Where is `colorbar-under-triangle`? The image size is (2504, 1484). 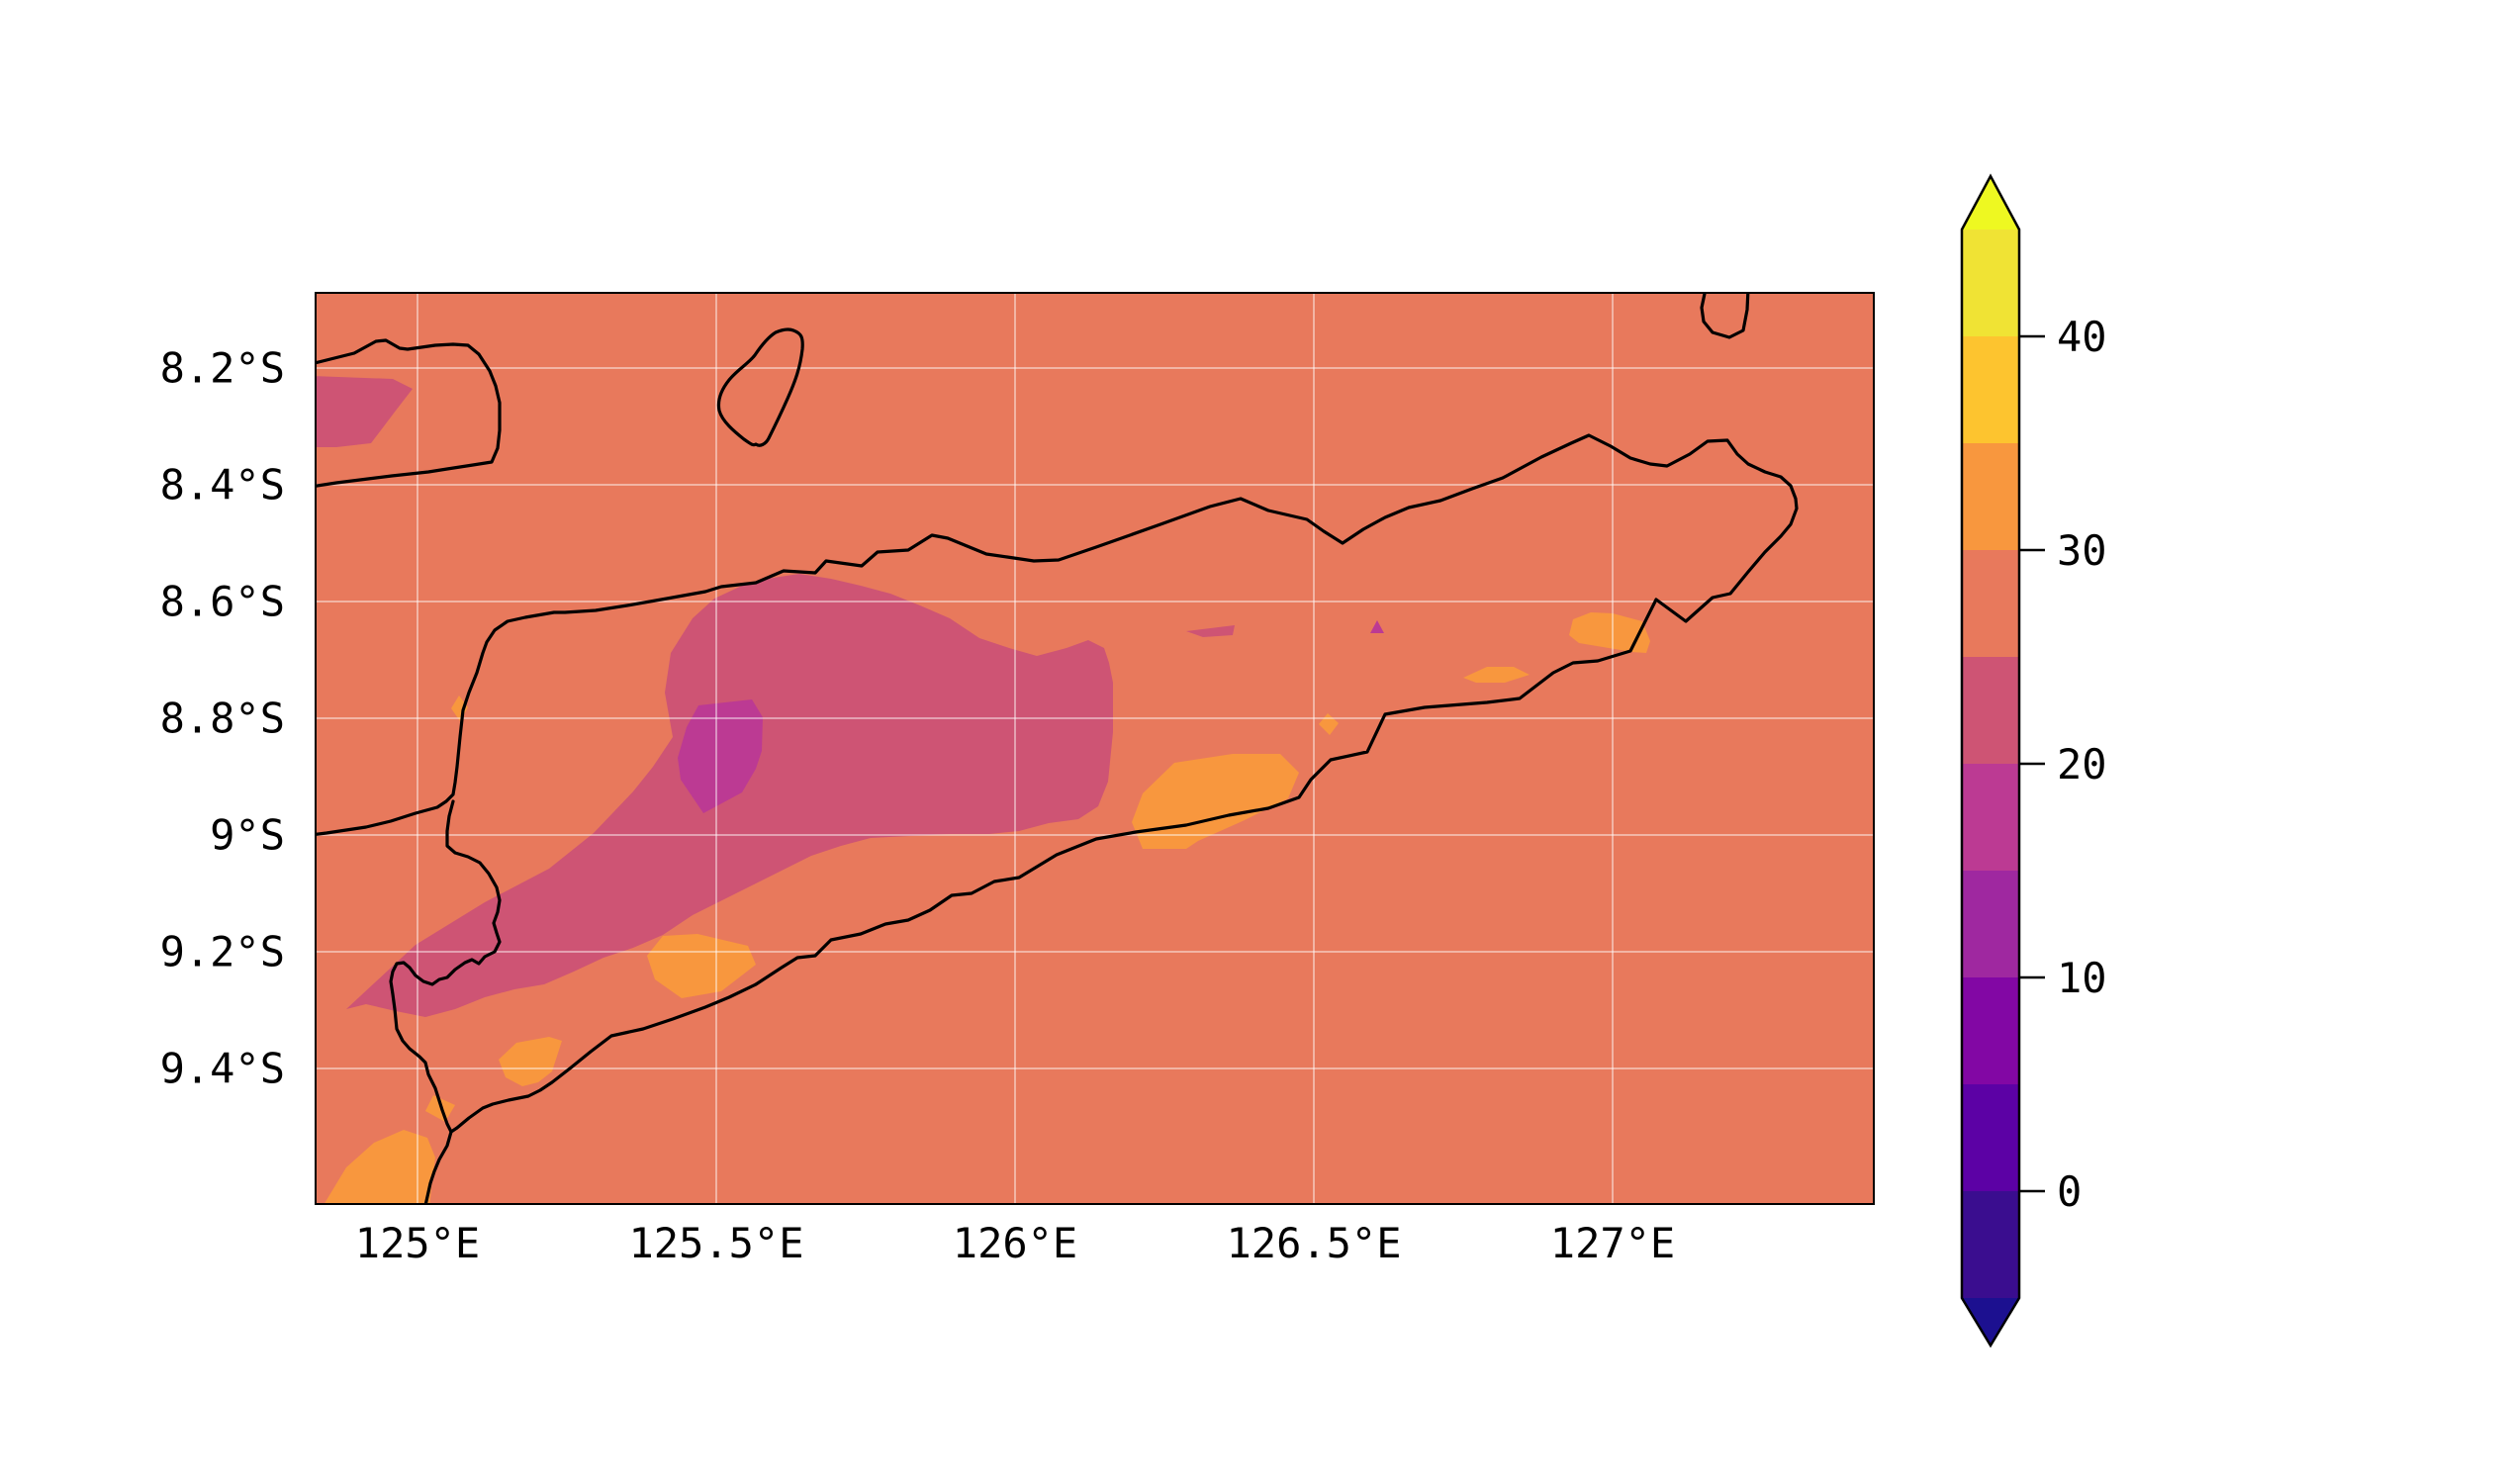 colorbar-under-triangle is located at coordinates (1990, 1321).